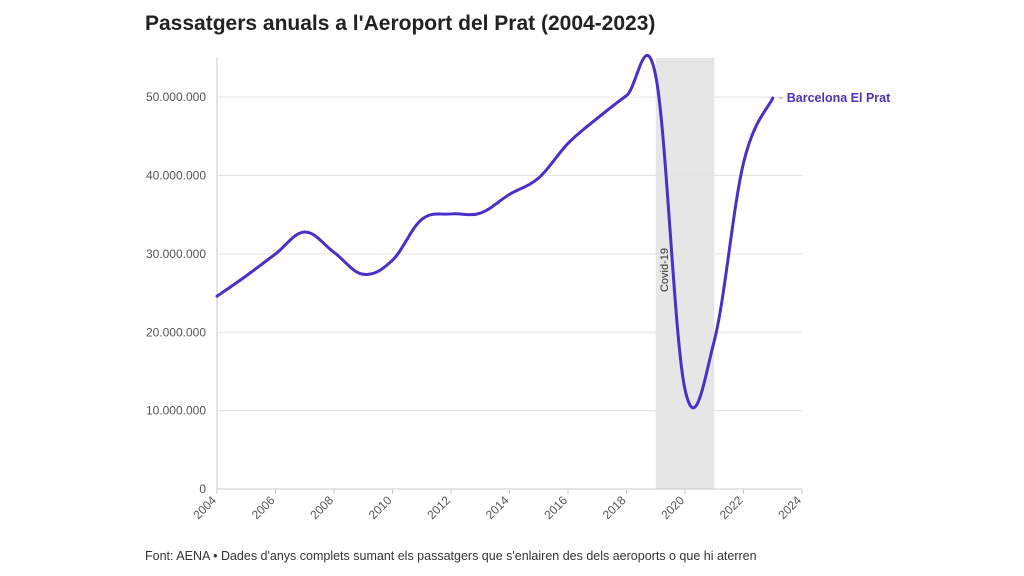 The height and width of the screenshot is (576, 1024). I want to click on x-tick-label: 2018, so click(614, 507).